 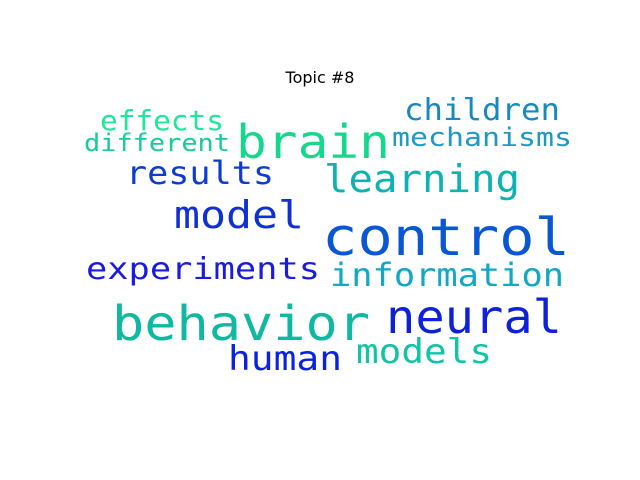 I want to click on word-results: results, so click(x=200, y=173).